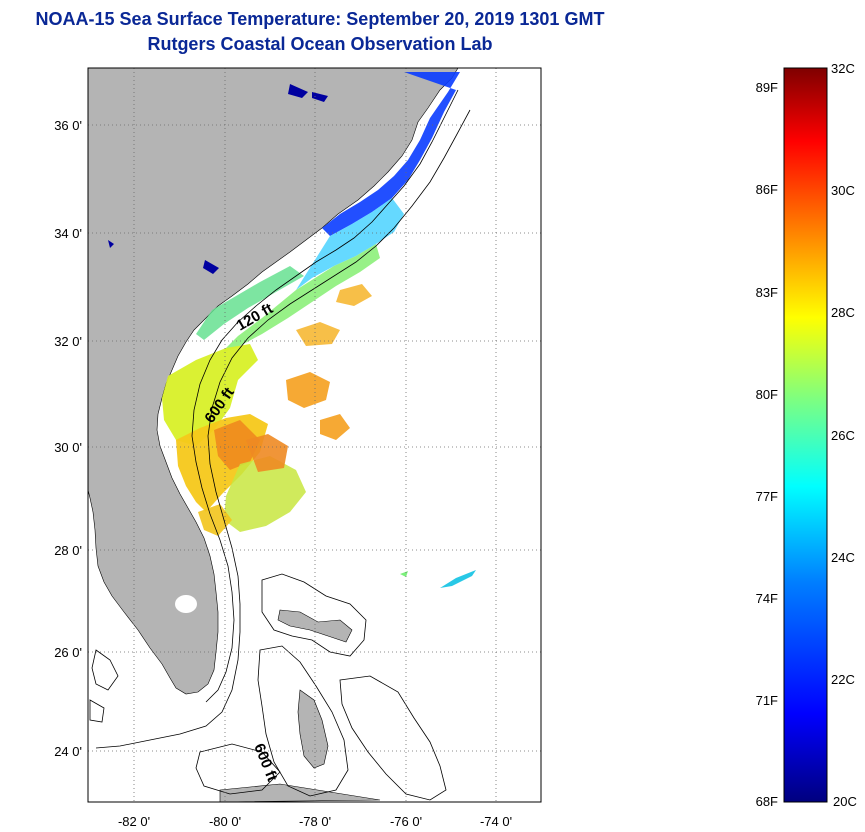  I want to click on land-abaco, so click(315, 626).